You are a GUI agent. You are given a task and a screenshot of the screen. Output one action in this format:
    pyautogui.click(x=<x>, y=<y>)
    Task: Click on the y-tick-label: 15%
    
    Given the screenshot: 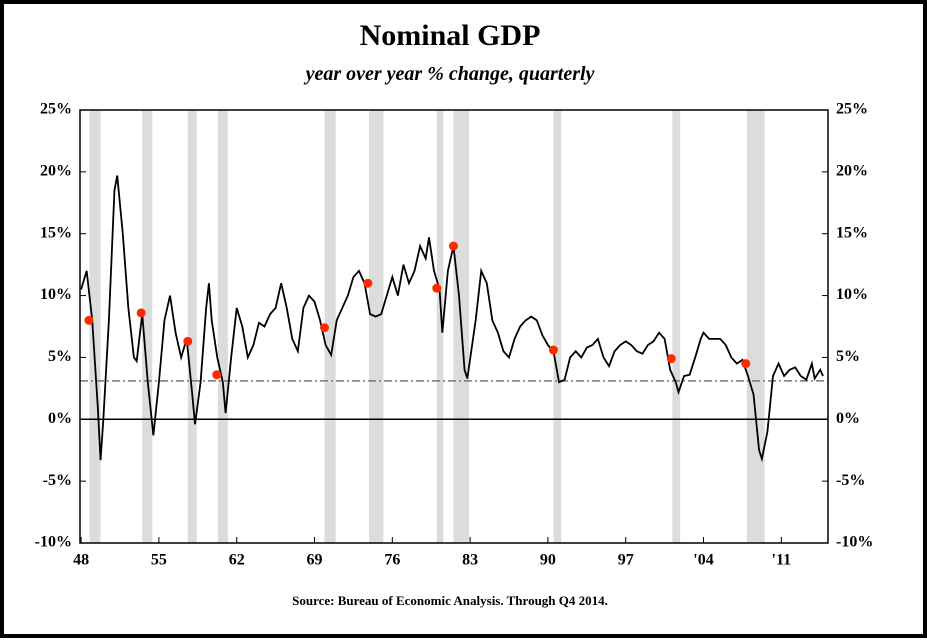 What is the action you would take?
    pyautogui.click(x=56, y=232)
    